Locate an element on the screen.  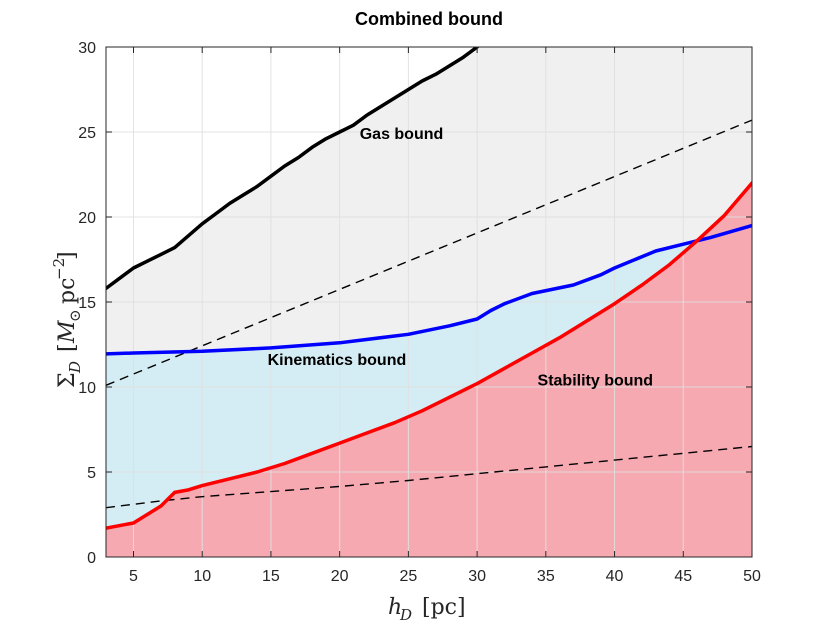
gas-bound-label: Gas bound is located at coordinates (402, 134).